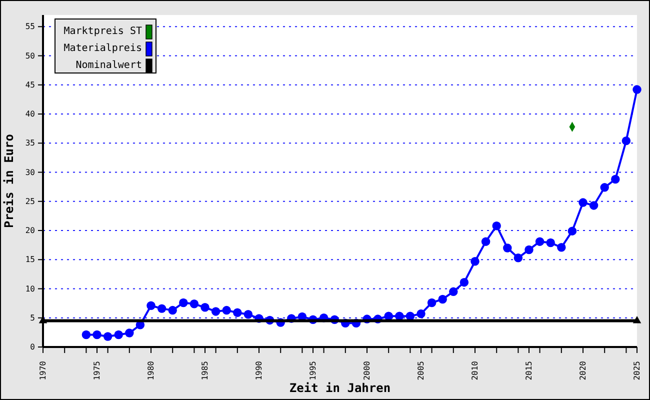 Image resolution: width=650 pixels, height=400 pixels. I want to click on y-tick-label: 15, so click(30, 259).